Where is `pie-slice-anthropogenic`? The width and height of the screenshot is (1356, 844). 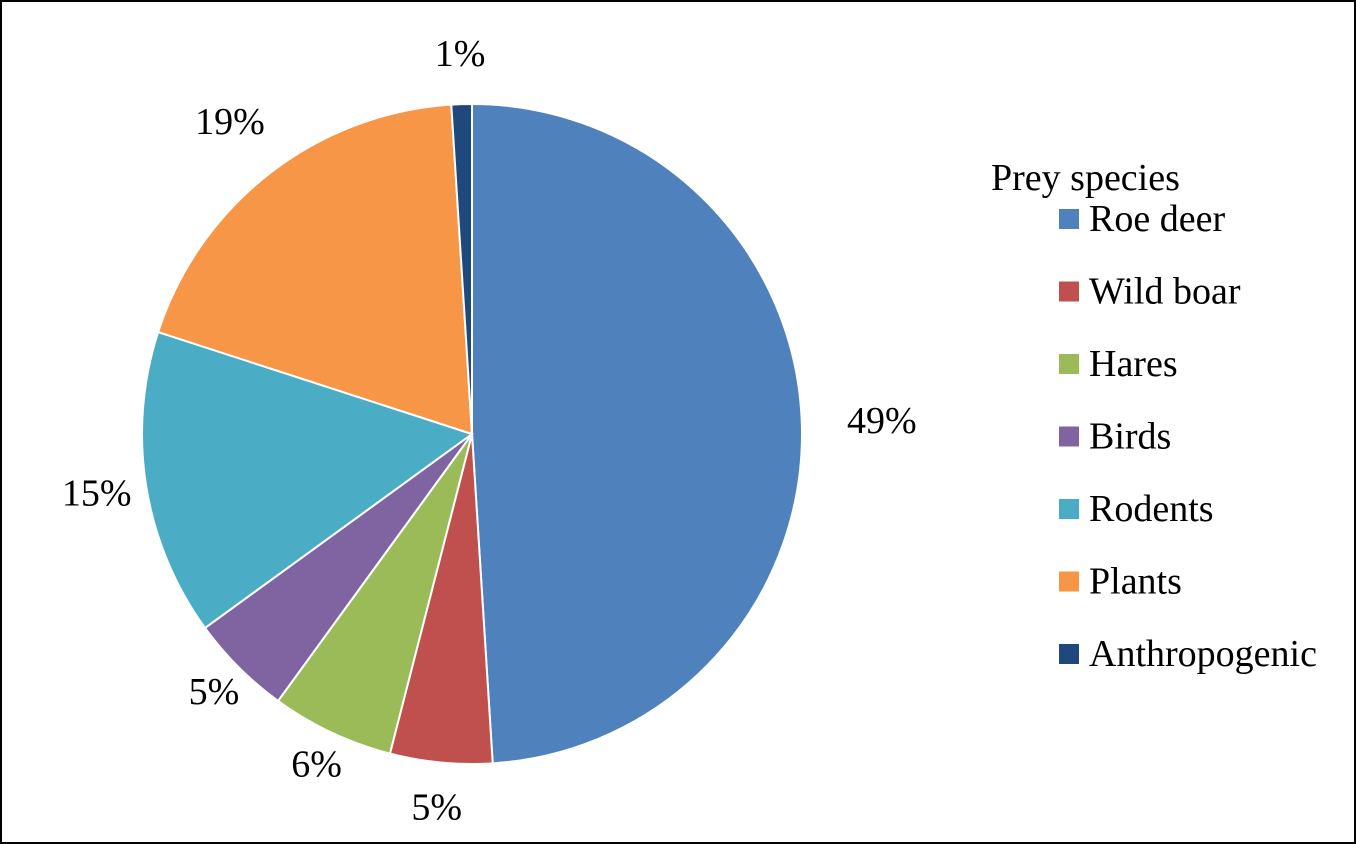 pie-slice-anthropogenic is located at coordinates (461, 268).